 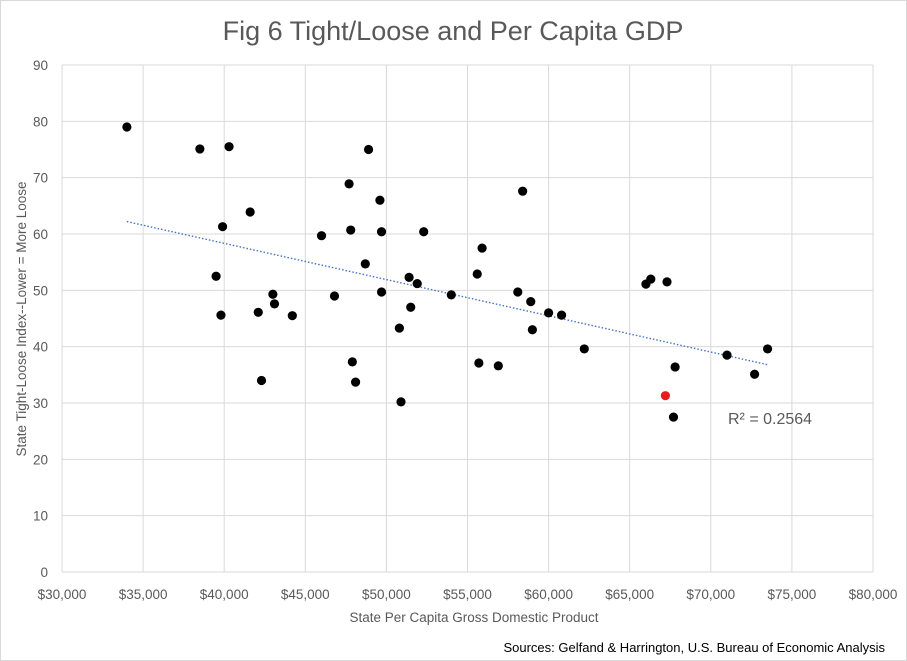 What do you see at coordinates (710, 594) in the screenshot?
I see `x-tick-label: $70,000` at bounding box center [710, 594].